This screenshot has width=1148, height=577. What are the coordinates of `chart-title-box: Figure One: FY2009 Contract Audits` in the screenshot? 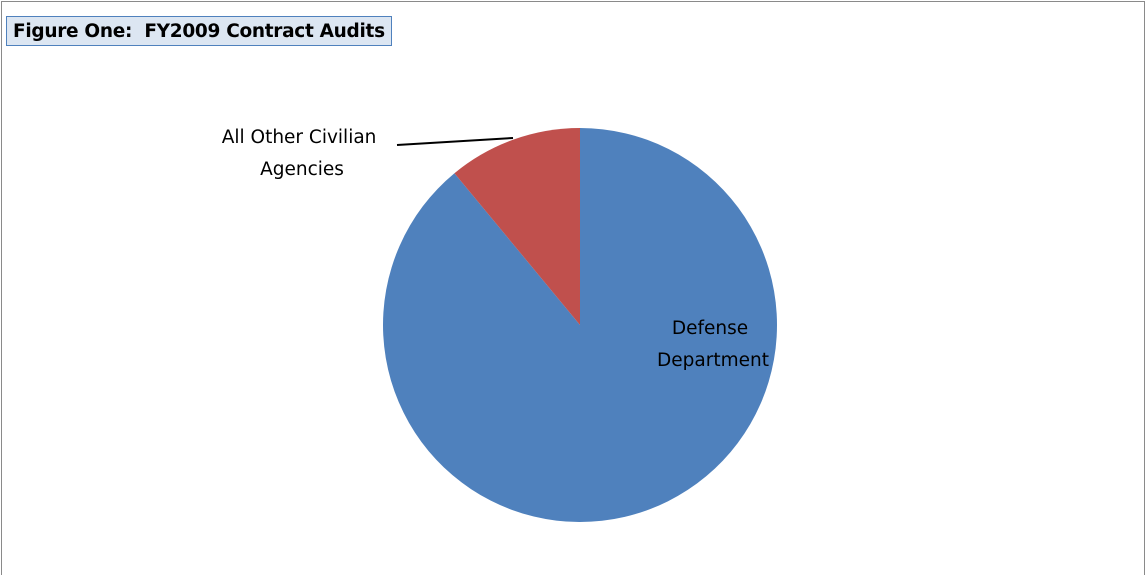 It's located at (199, 31).